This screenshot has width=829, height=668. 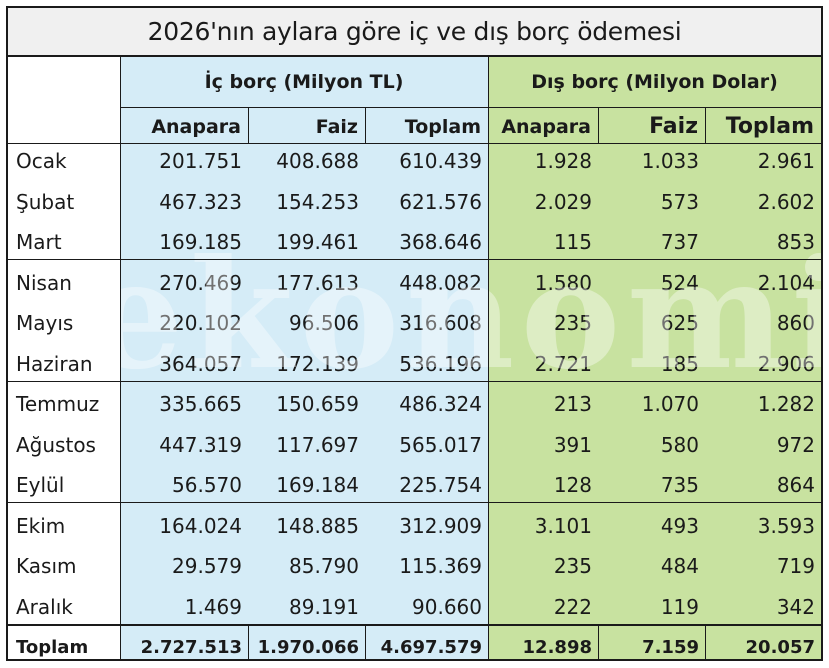 What do you see at coordinates (44, 283) in the screenshot?
I see `month-label: Nisan` at bounding box center [44, 283].